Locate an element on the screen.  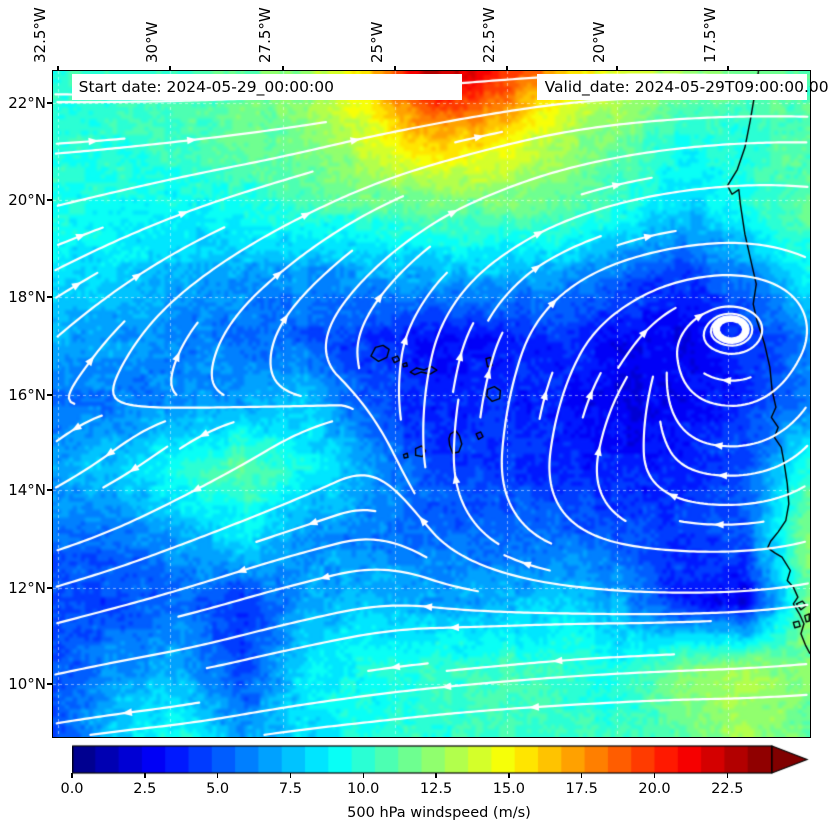
lat-tick-label: 22°N is located at coordinates (27, 103).